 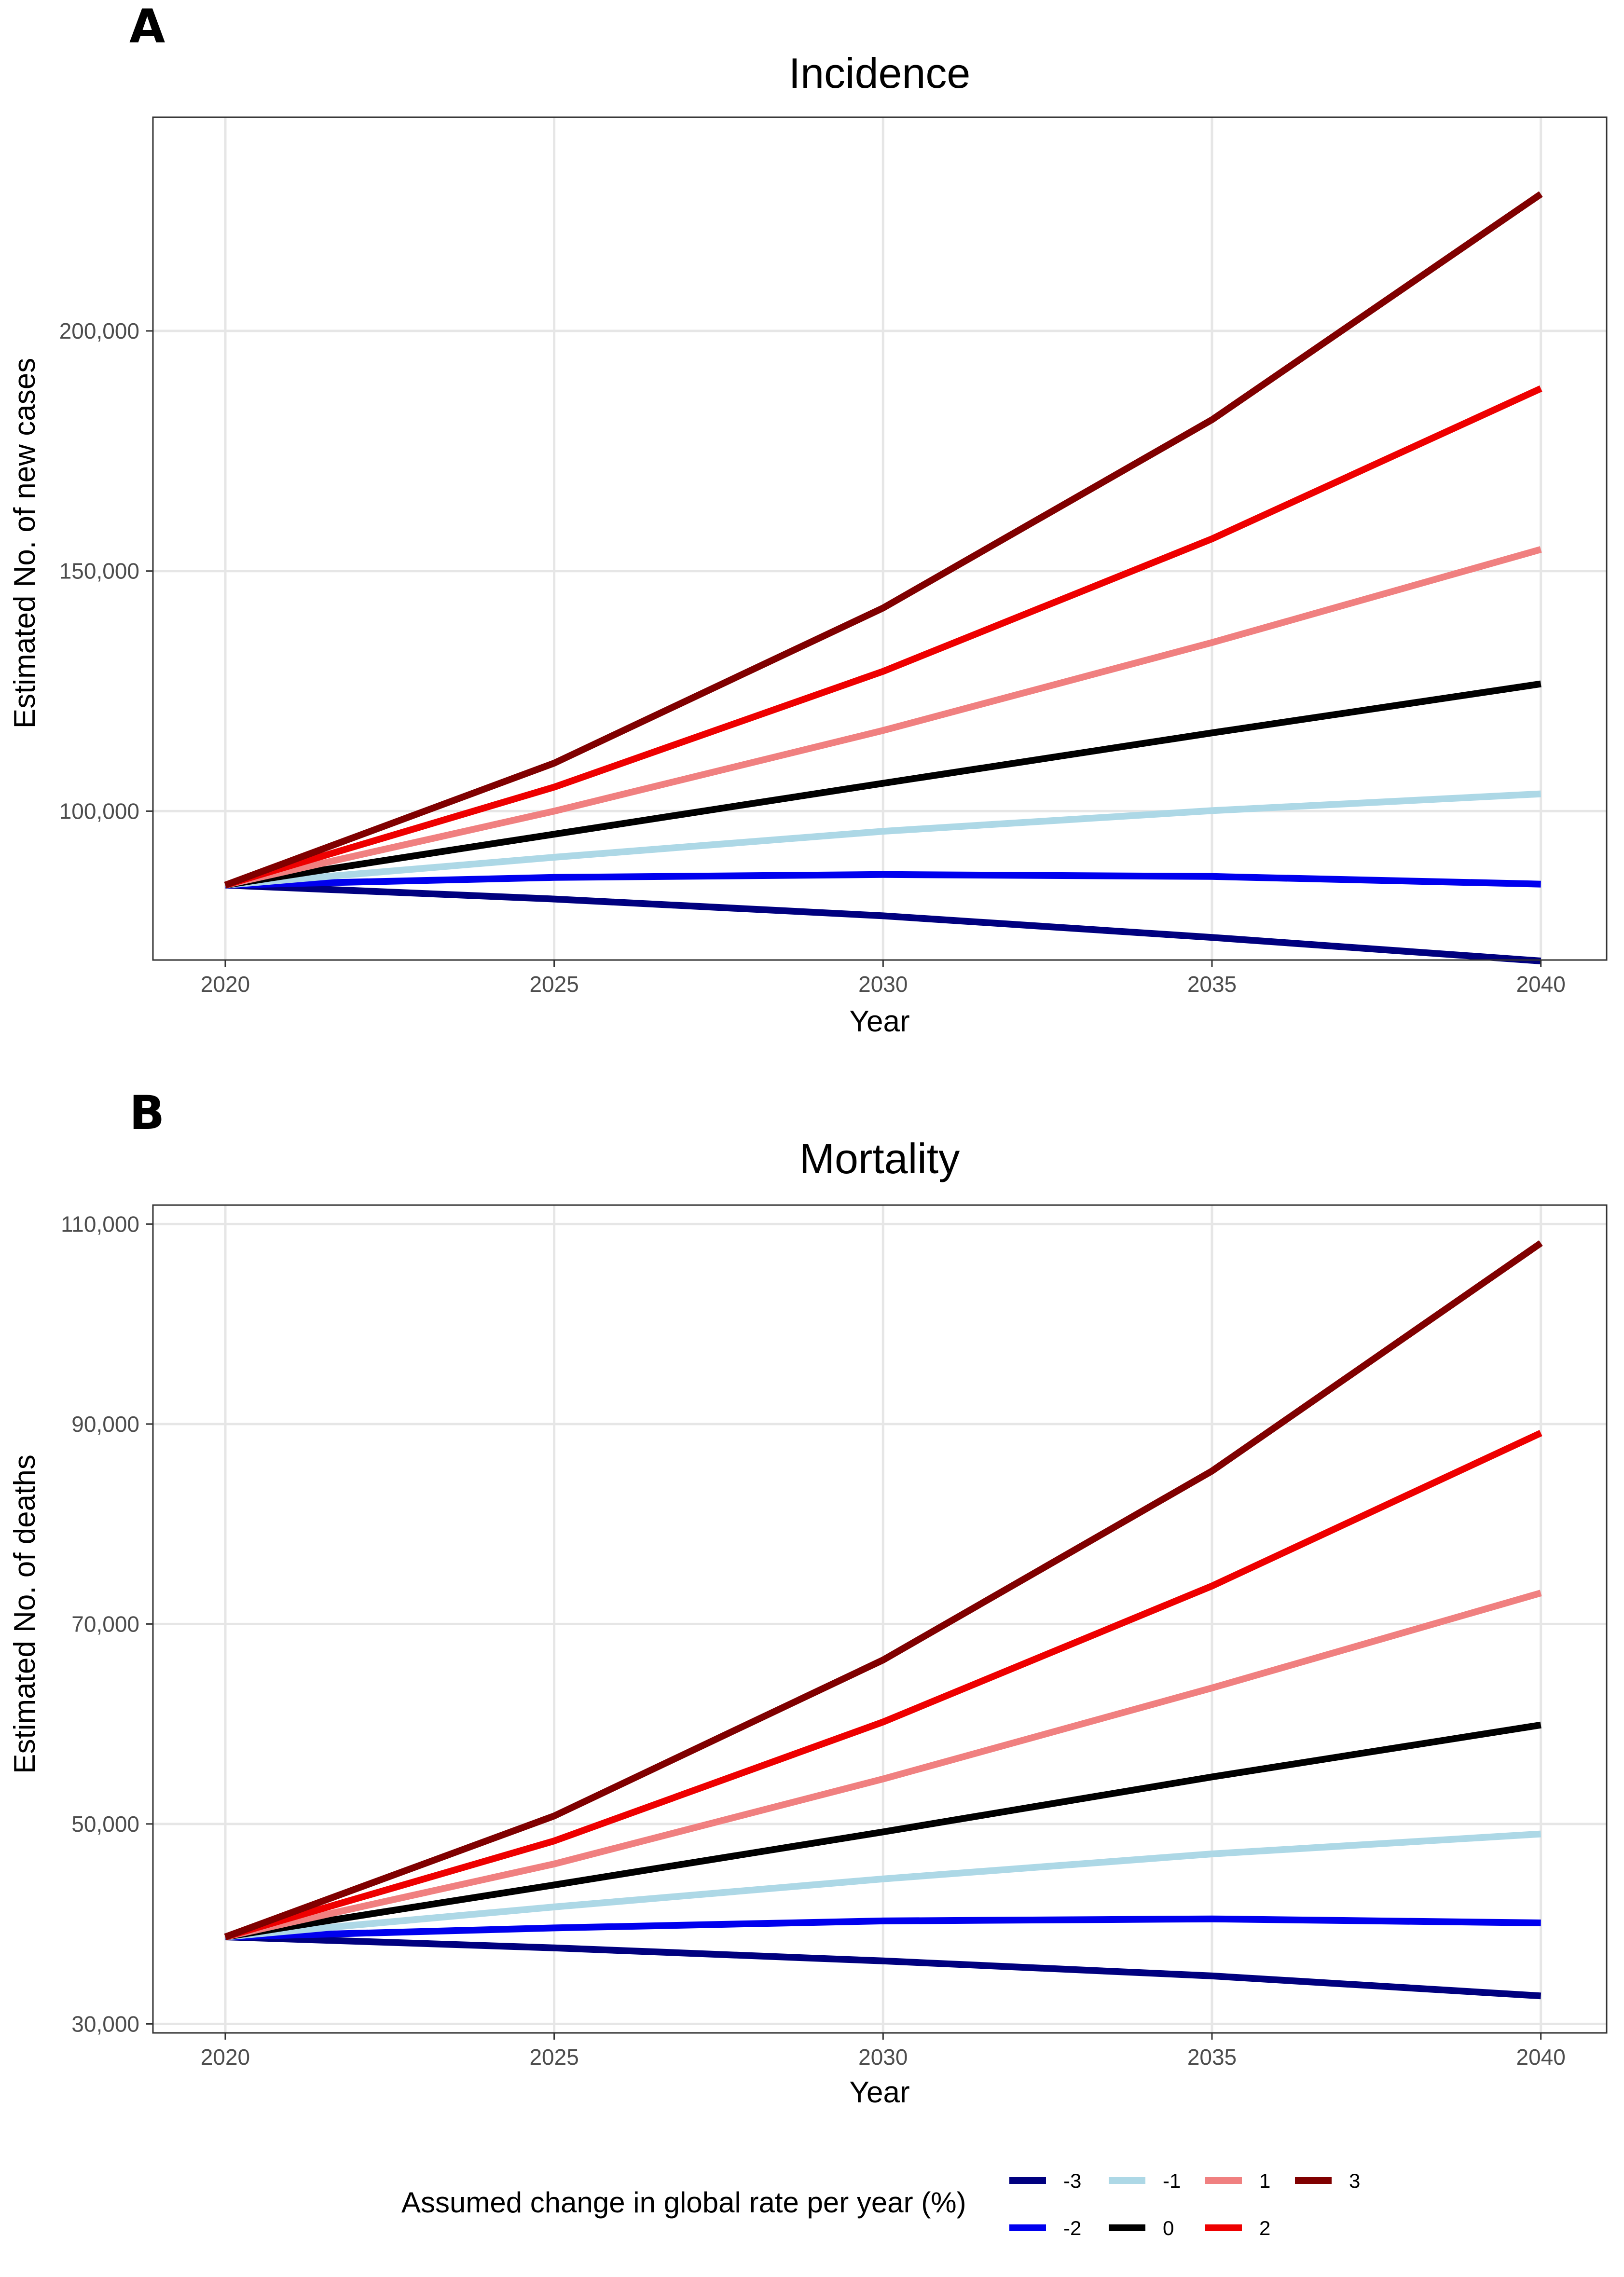 I want to click on panel-a-x-tick-label: 2040, so click(x=1541, y=984).